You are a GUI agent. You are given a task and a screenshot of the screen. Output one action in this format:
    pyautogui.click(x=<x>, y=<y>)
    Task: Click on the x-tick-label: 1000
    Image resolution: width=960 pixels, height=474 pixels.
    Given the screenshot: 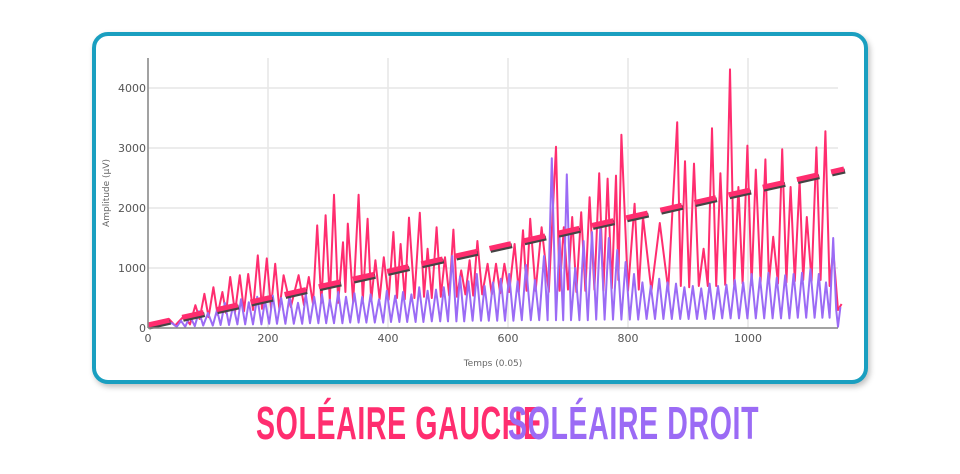 What is the action you would take?
    pyautogui.click(x=748, y=338)
    